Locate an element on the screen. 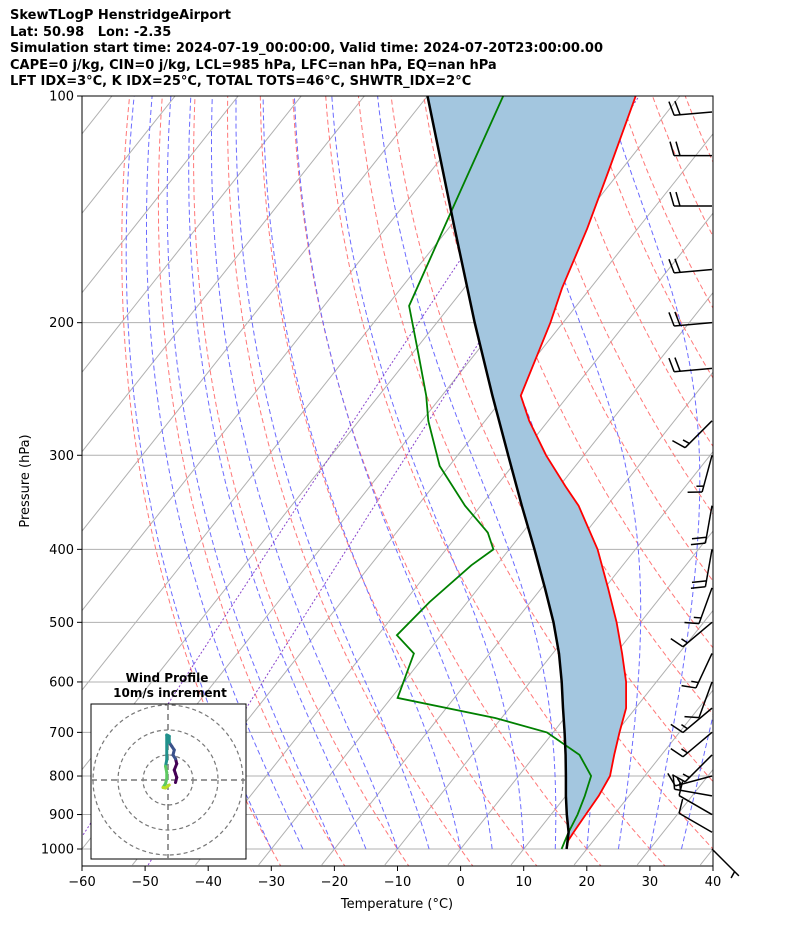 The image size is (794, 937). y-tick-label: 200 is located at coordinates (61, 323).